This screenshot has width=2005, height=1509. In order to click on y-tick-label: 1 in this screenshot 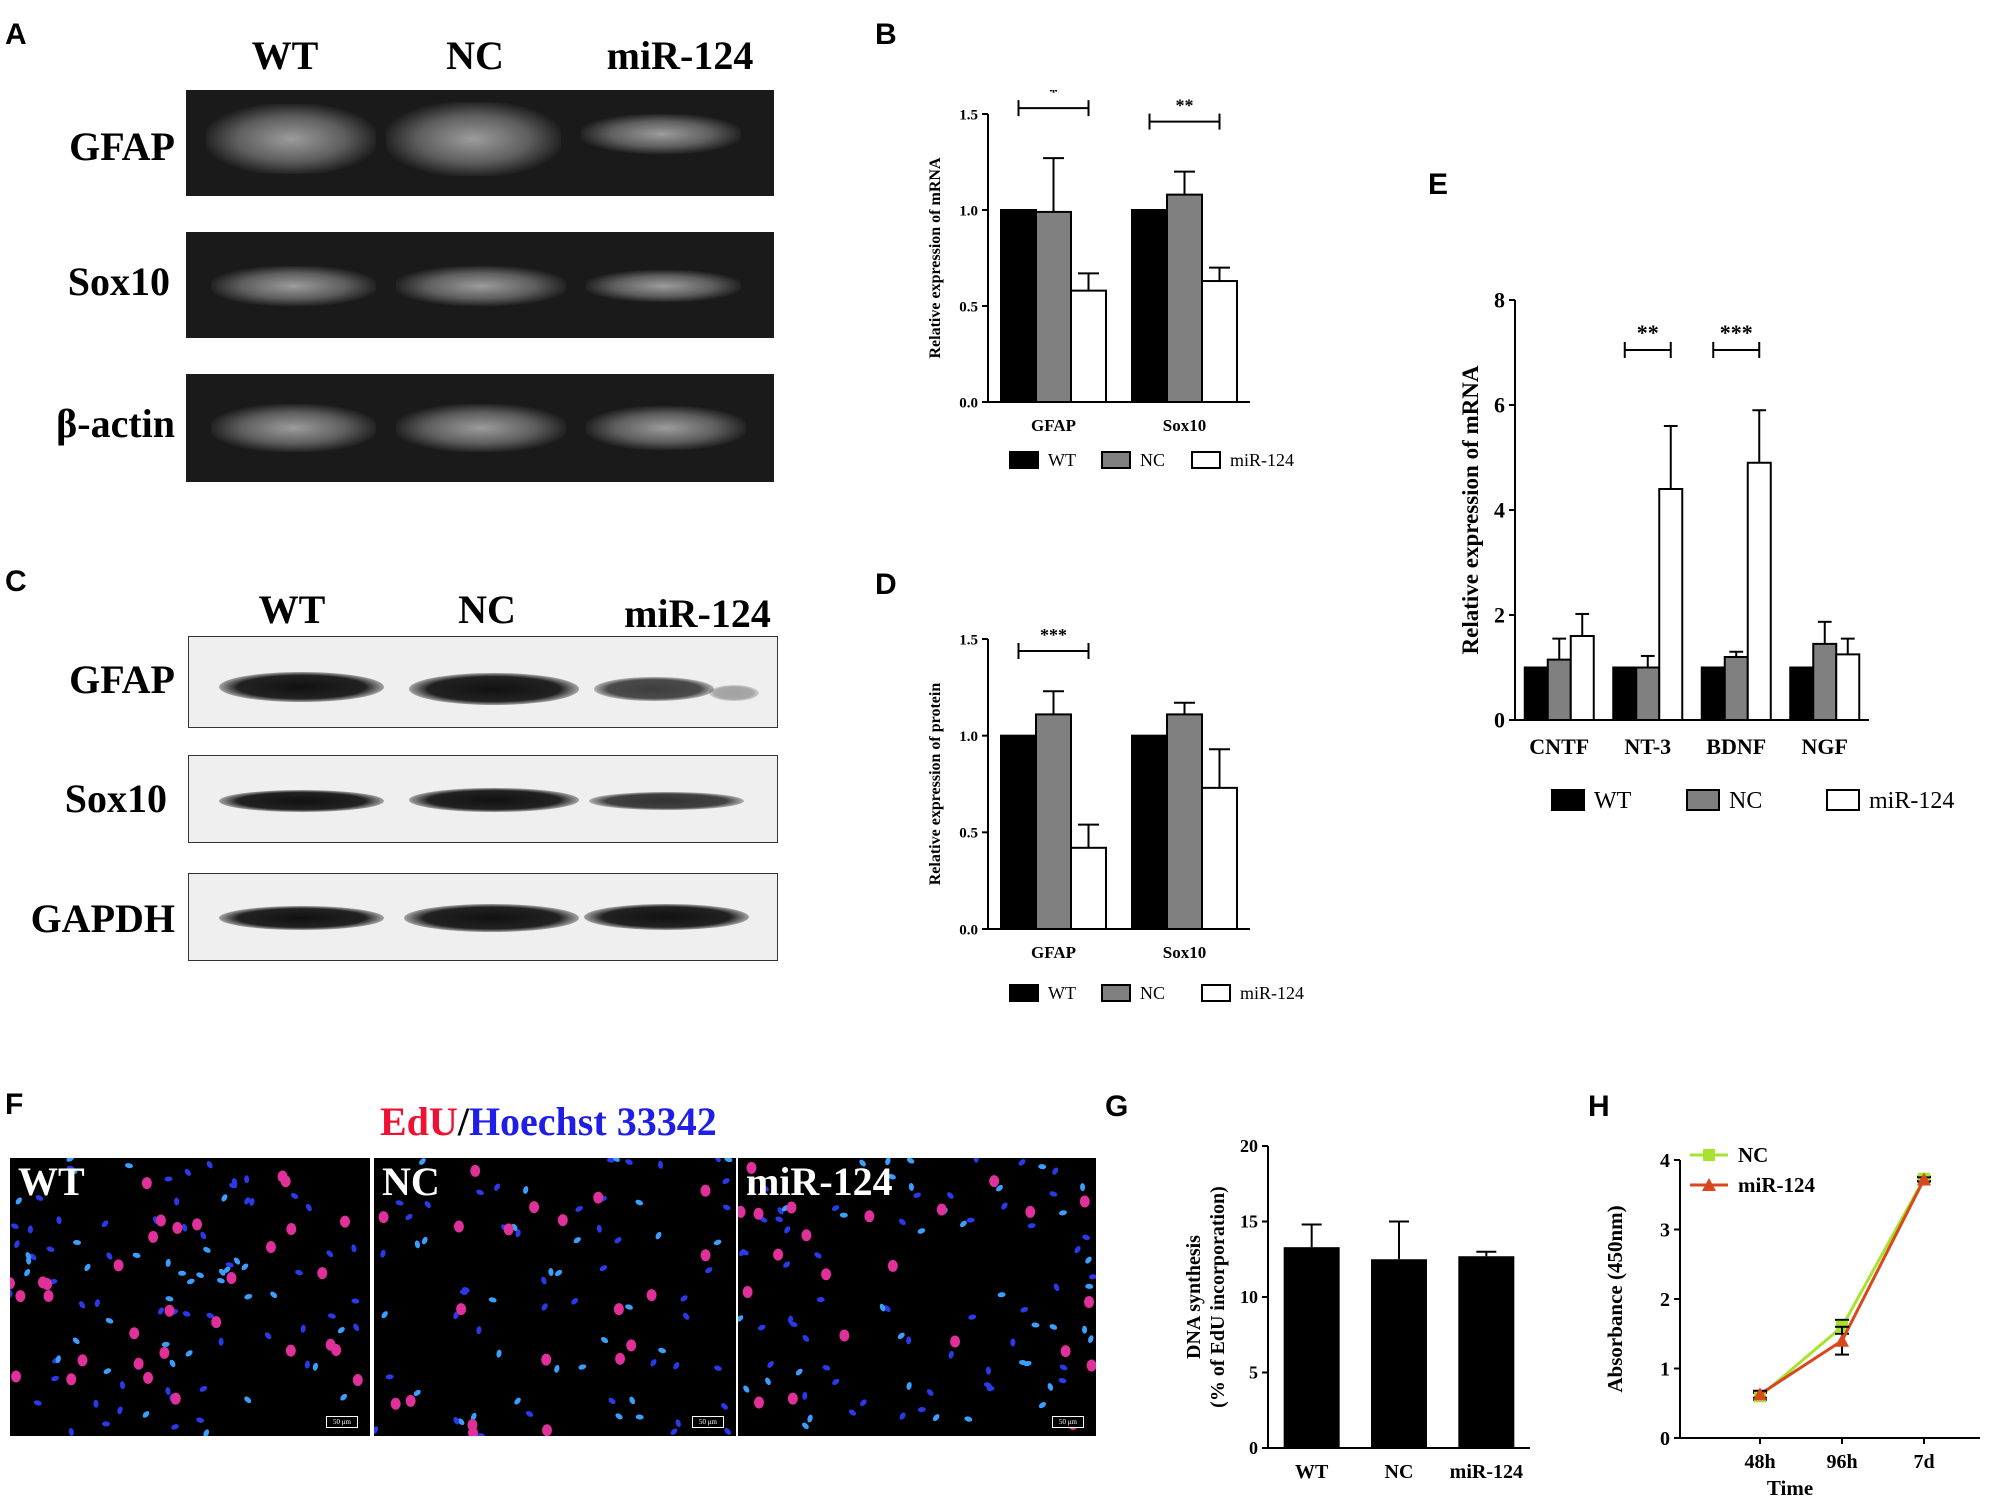, I will do `click(1665, 1370)`.